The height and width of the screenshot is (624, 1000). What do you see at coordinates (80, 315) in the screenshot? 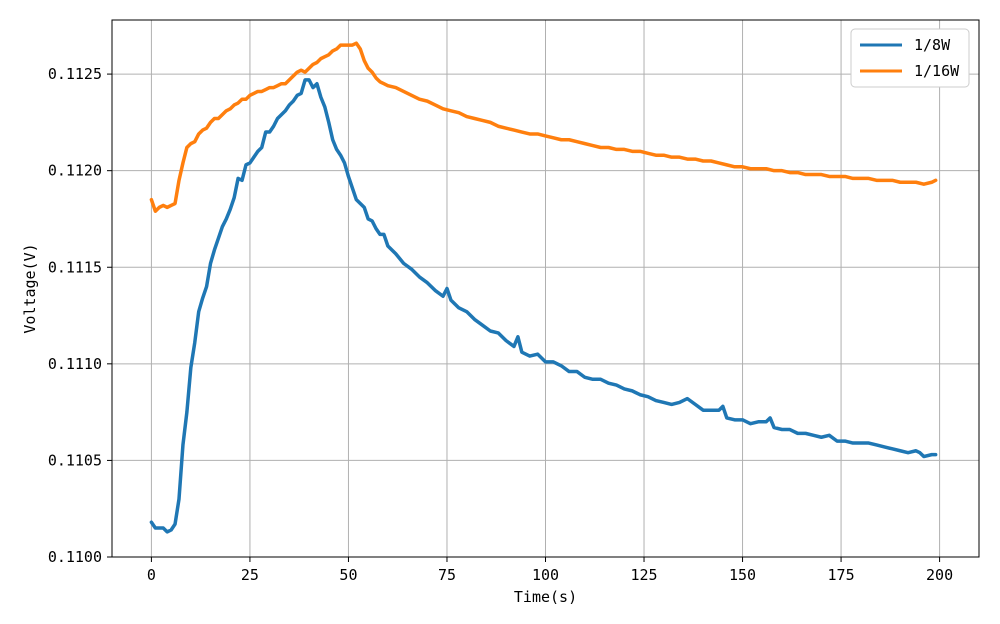
I see `y-axis-ticks: 0.1100 0.1105 0.1110 0.1115 0.1120 0.1125` at bounding box center [80, 315].